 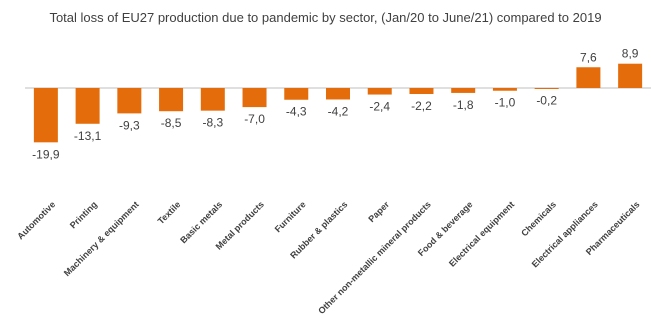 What do you see at coordinates (101, 238) in the screenshot?
I see `category-label-2: Machinery & equipment` at bounding box center [101, 238].